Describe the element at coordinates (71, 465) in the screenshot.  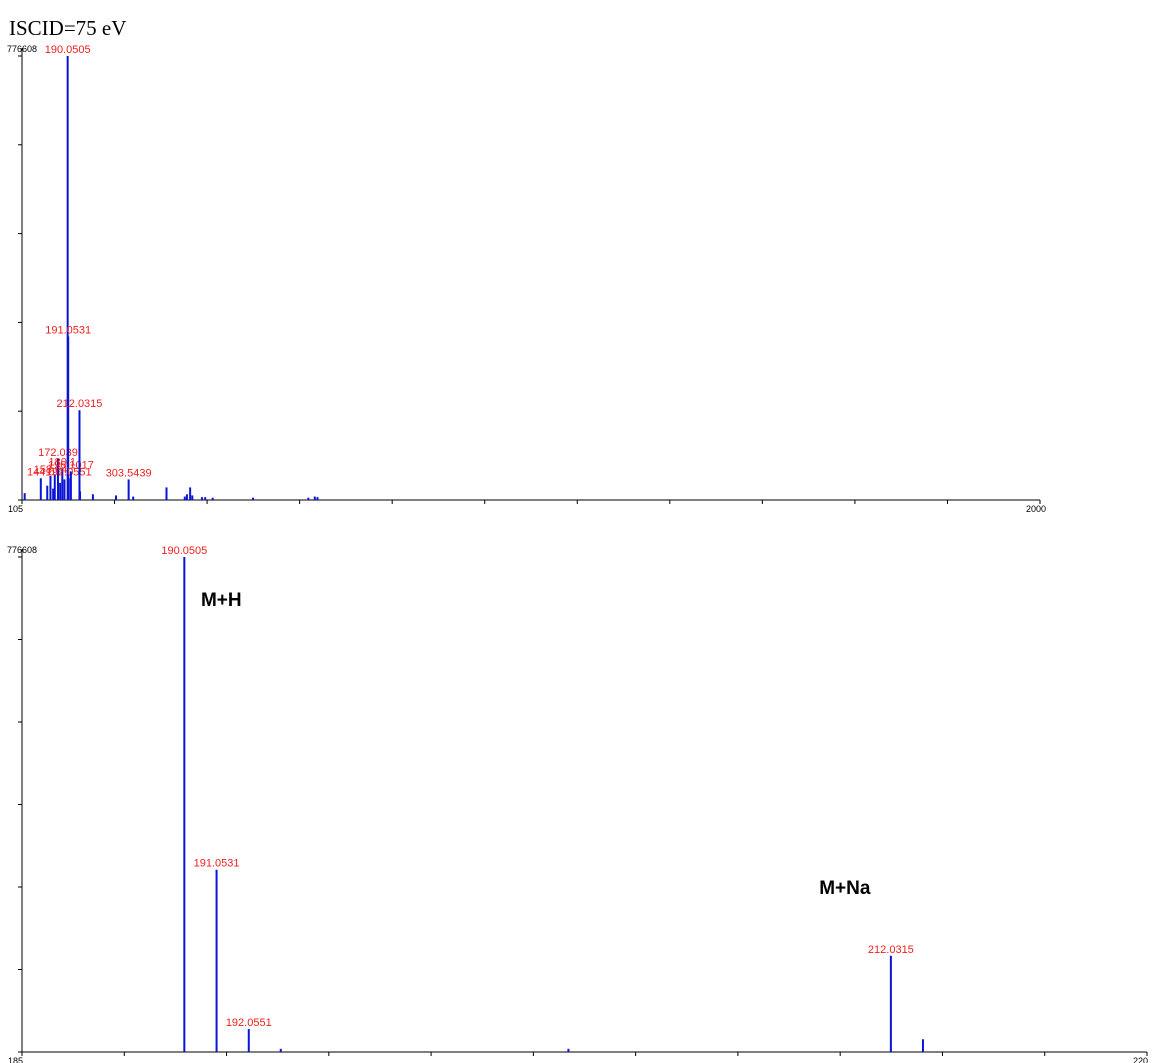
I see `peak-label: 196.1017` at that location.